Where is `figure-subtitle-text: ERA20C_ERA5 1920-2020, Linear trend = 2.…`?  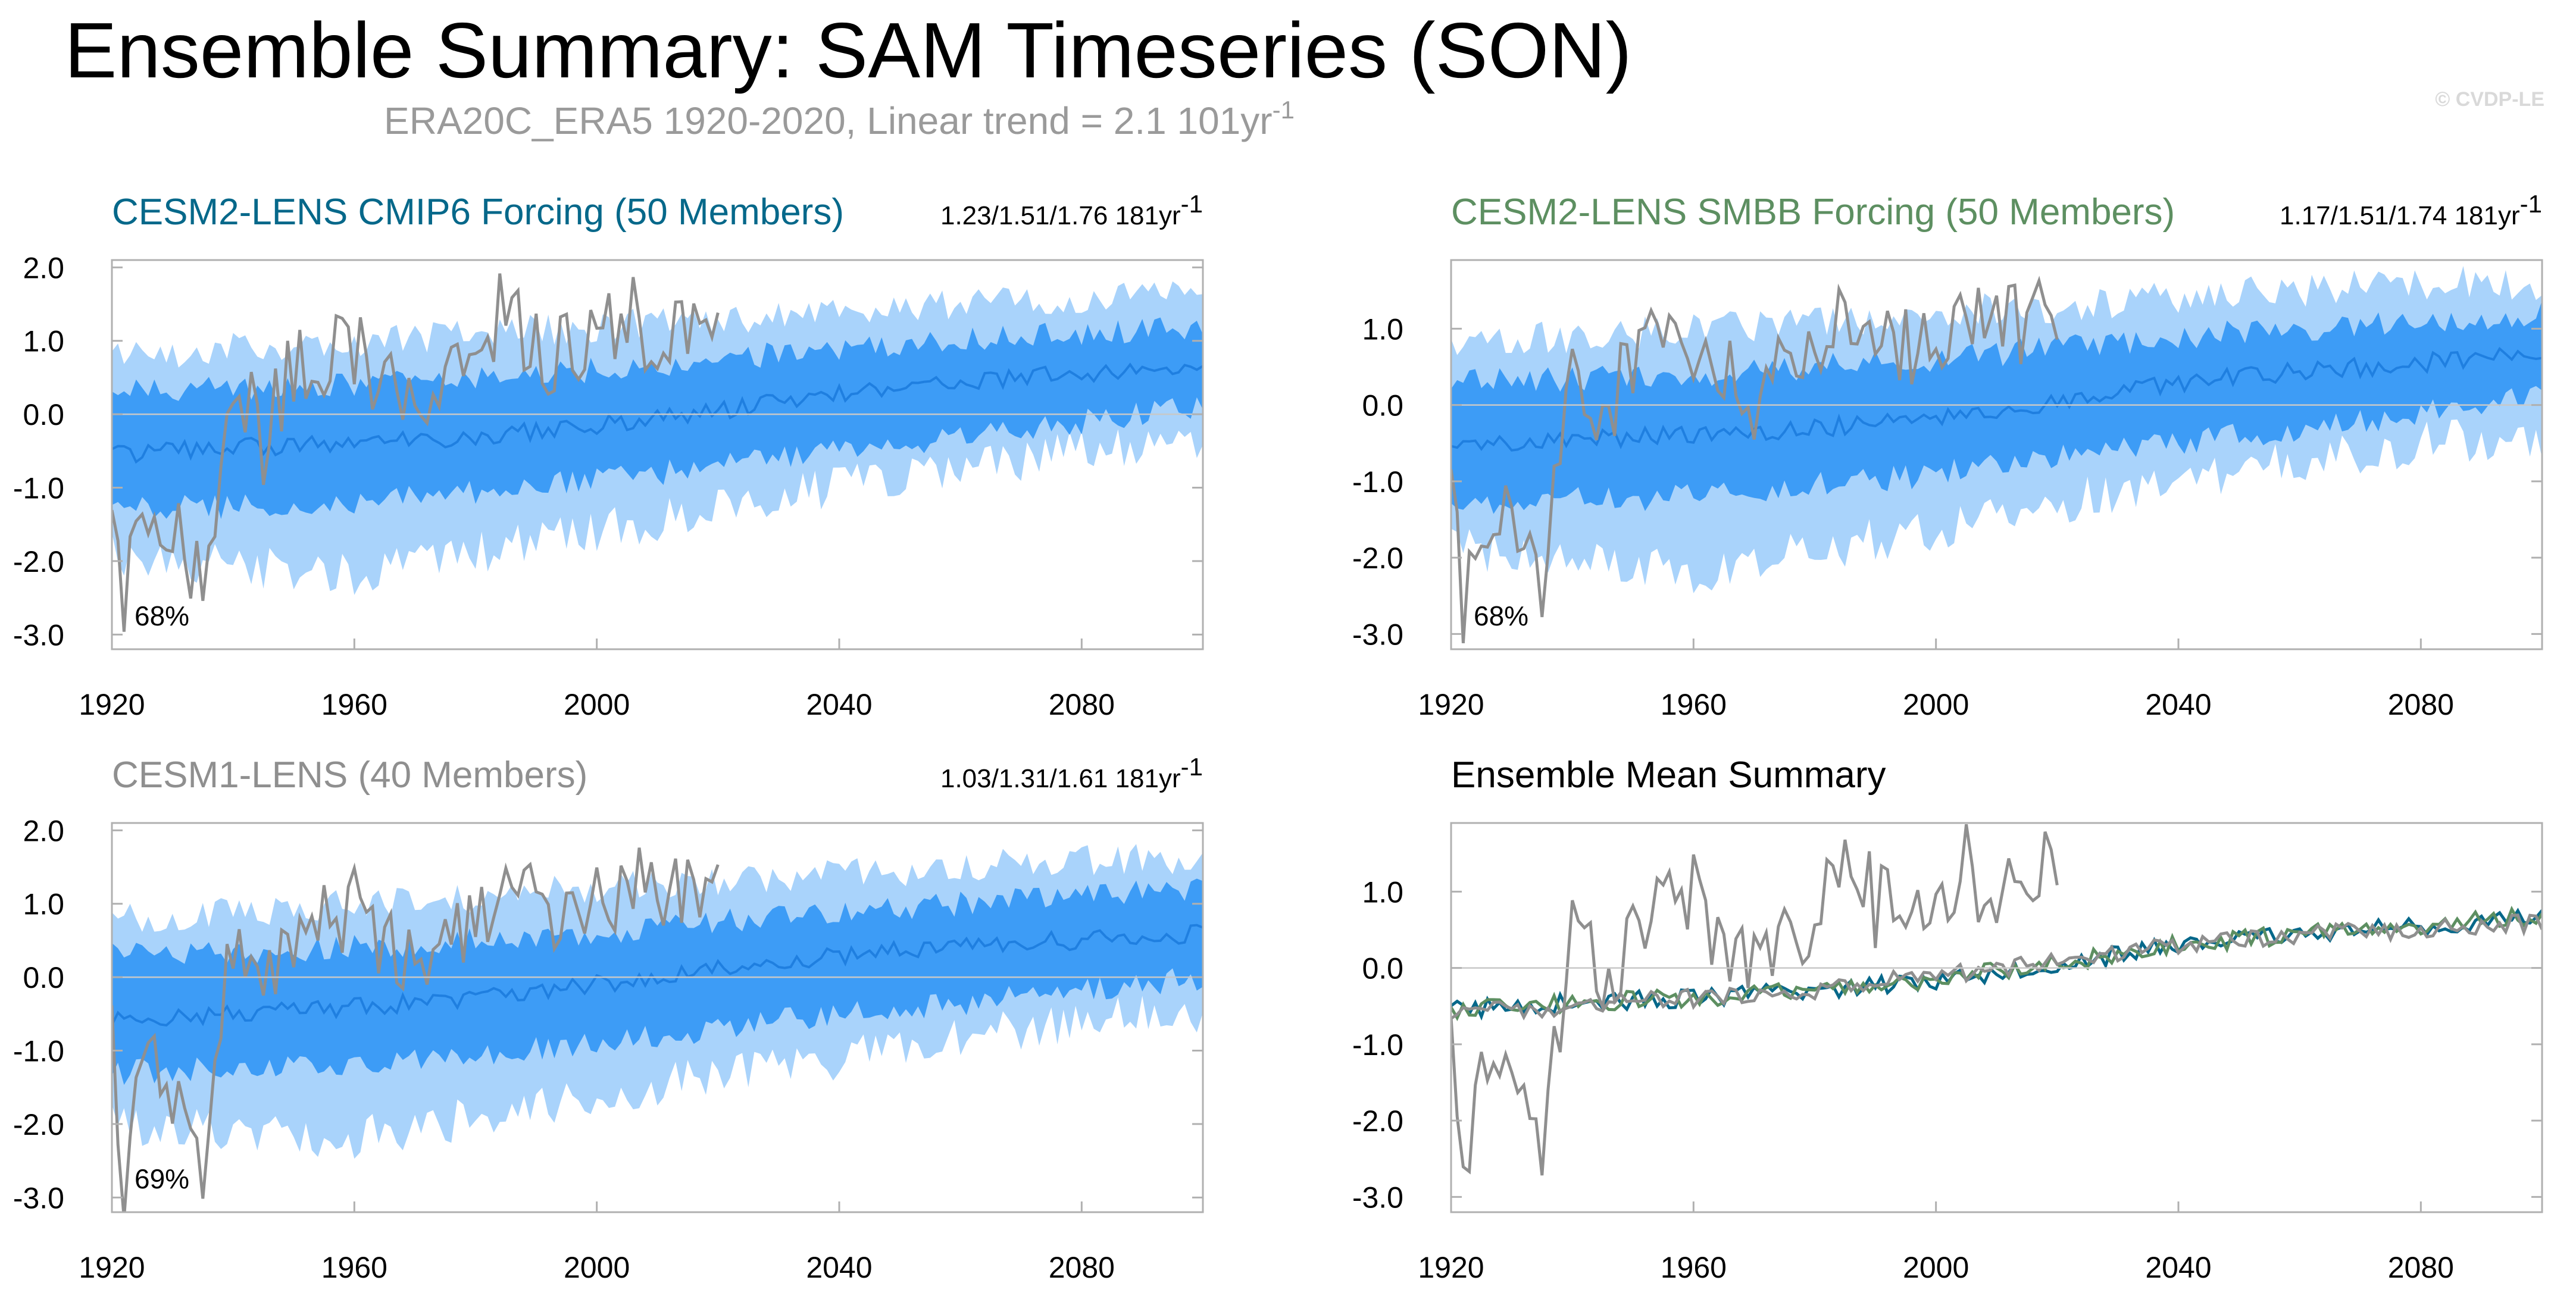
figure-subtitle-text: ERA20C_ERA5 1920-2020, Linear trend = 2.… is located at coordinates (828, 121).